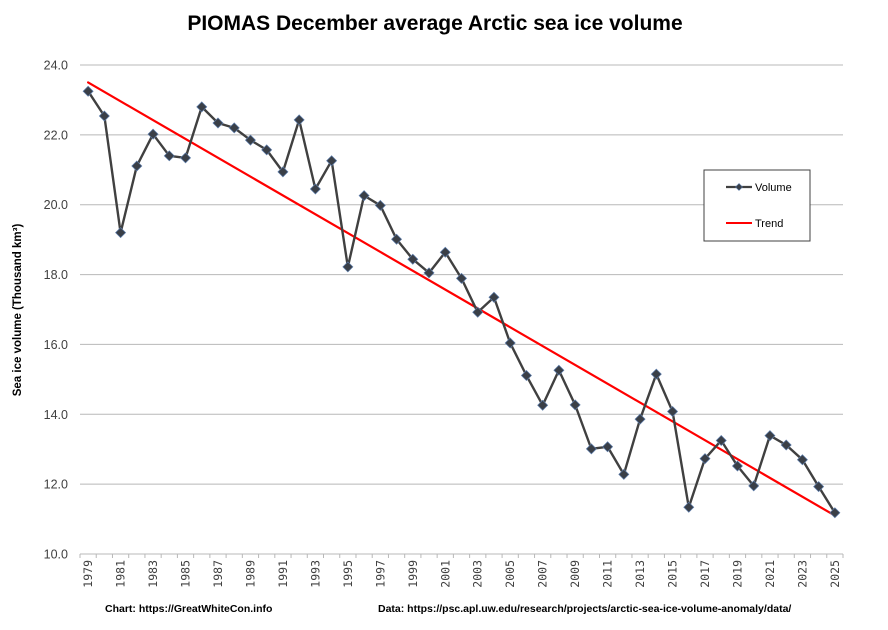 This screenshot has width=888, height=630. Describe the element at coordinates (56, 205) in the screenshot. I see `y-tick-label: 20.0` at that location.